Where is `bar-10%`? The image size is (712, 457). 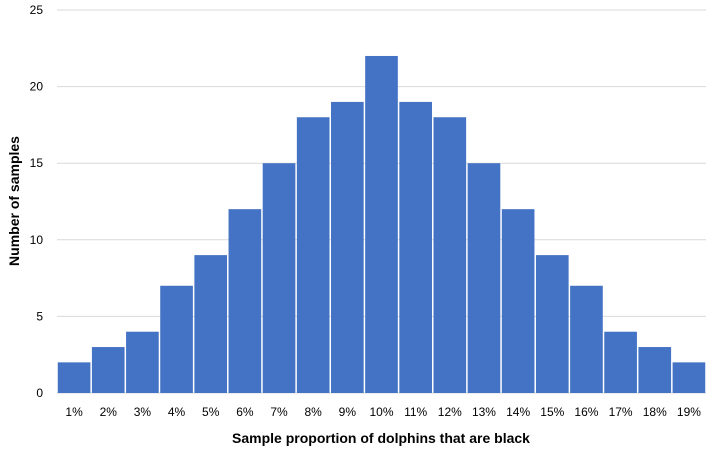 bar-10% is located at coordinates (381, 224).